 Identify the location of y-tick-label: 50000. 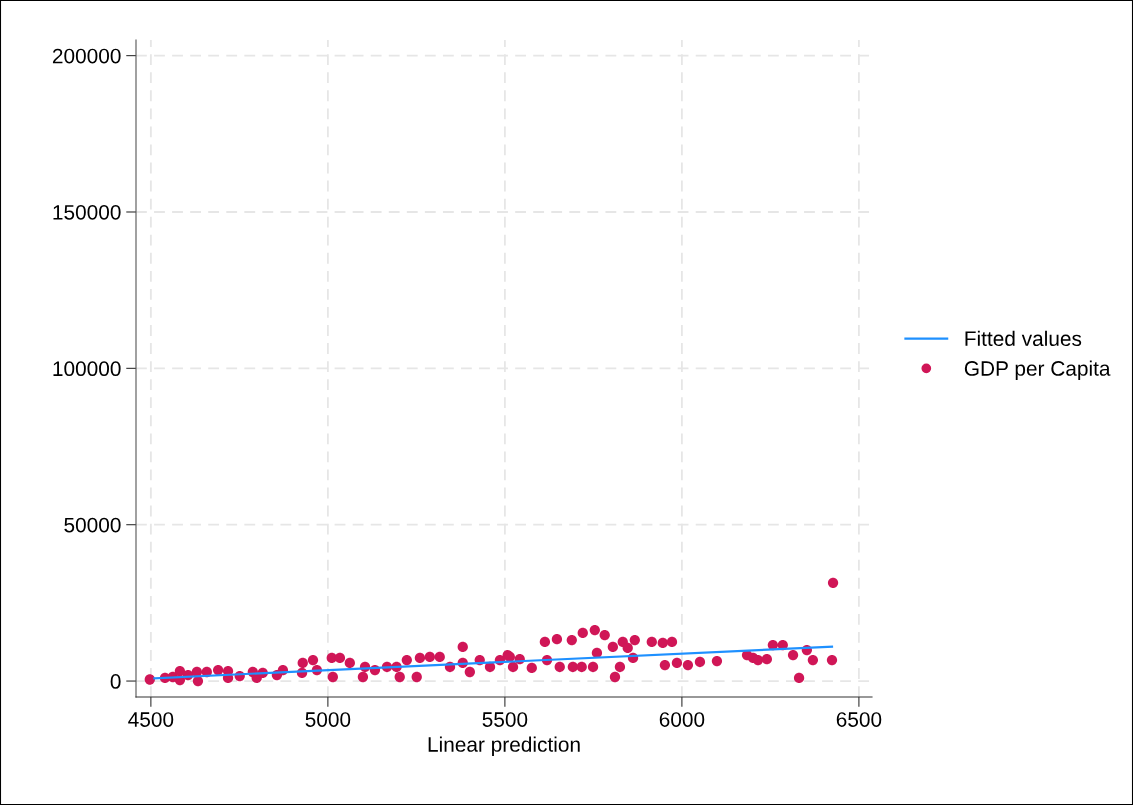
(92, 525).